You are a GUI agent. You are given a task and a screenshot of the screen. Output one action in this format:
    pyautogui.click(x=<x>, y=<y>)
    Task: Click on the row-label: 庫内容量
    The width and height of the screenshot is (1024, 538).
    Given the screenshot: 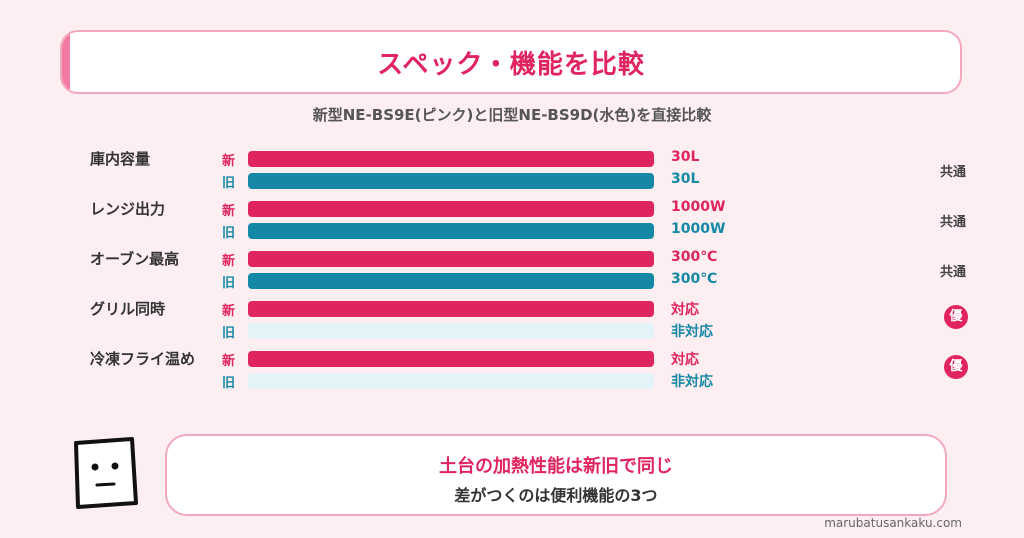 What is the action you would take?
    pyautogui.click(x=120, y=159)
    